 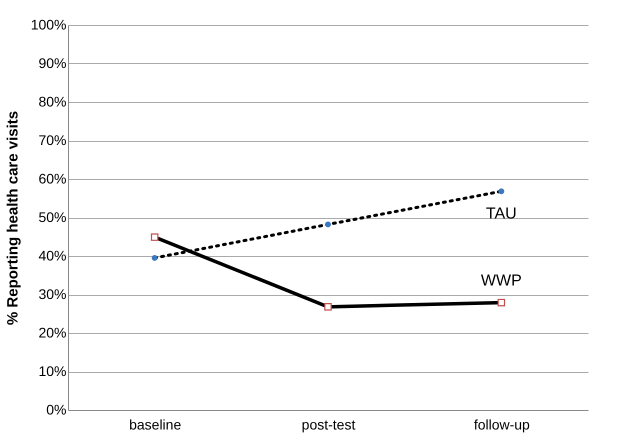 What do you see at coordinates (56, 410) in the screenshot?
I see `y-tick-label: 0%` at bounding box center [56, 410].